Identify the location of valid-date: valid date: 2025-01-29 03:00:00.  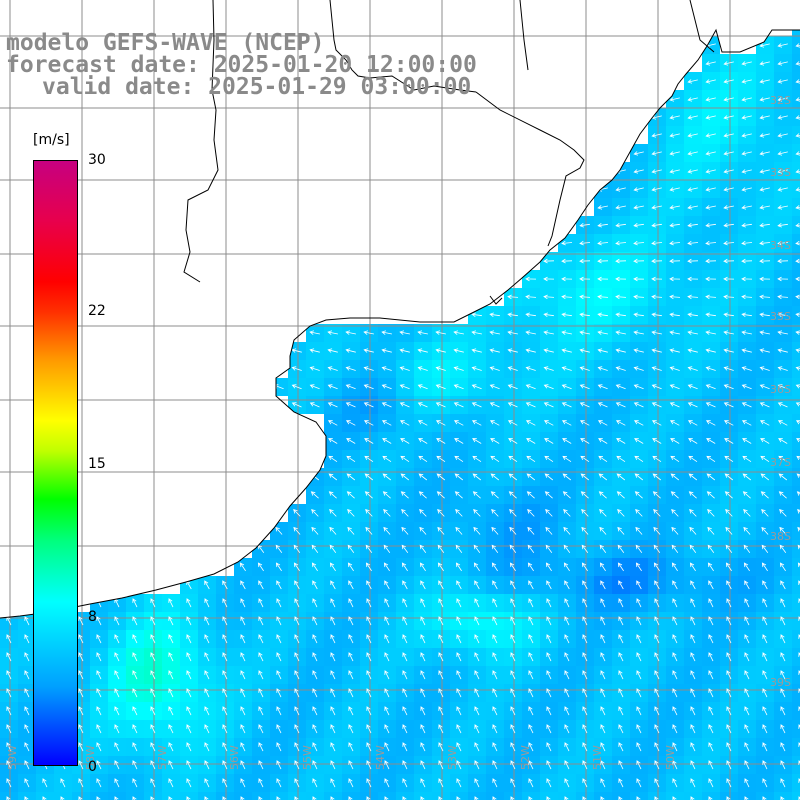
(257, 87).